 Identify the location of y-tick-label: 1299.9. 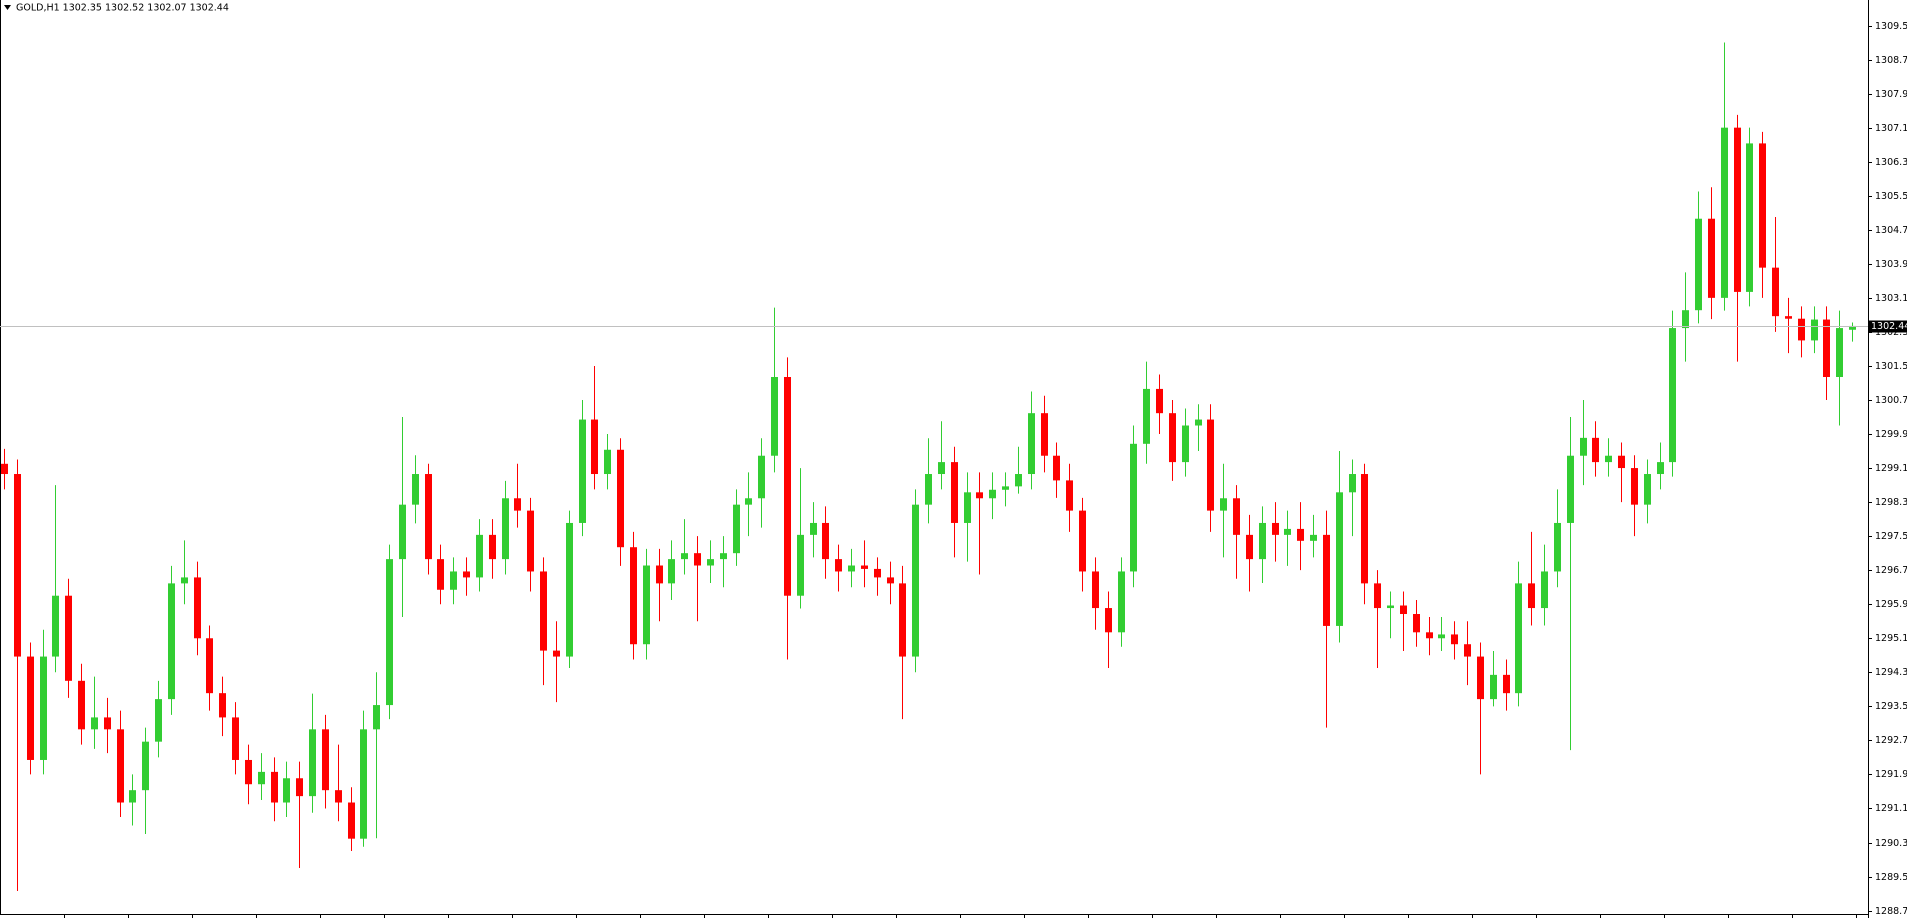
(1891, 434).